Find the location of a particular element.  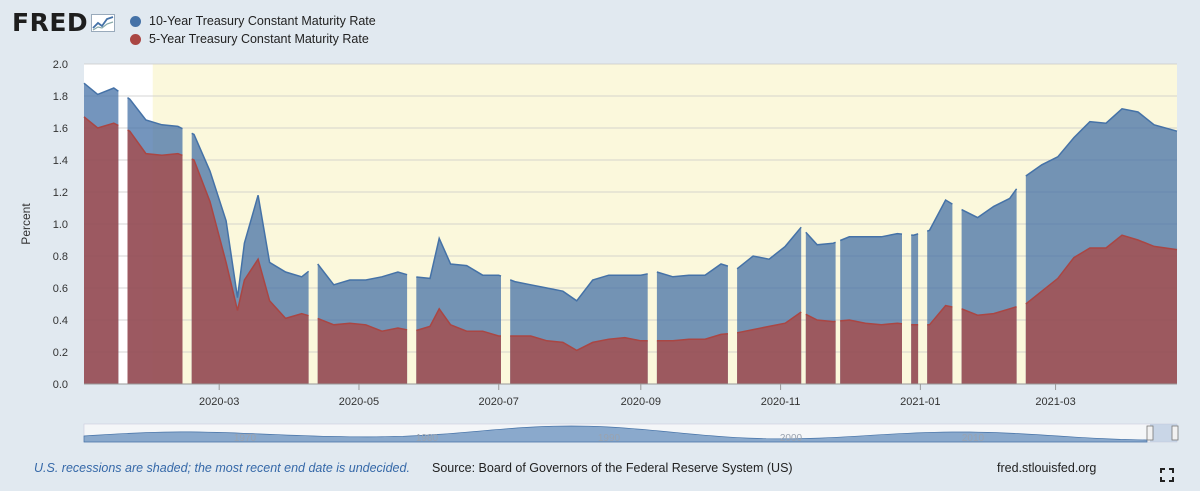

legend-swatch-5y is located at coordinates (135, 39).